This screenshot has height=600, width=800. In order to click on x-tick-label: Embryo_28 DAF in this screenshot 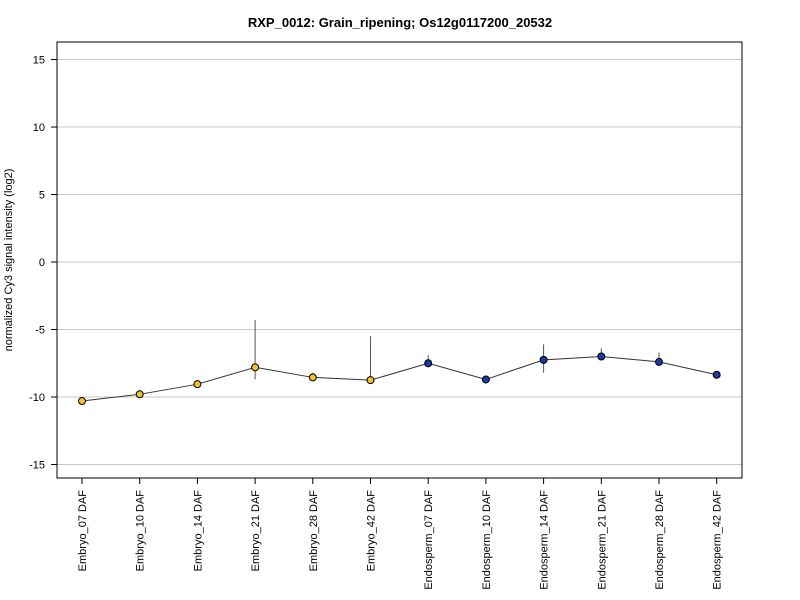, I will do `click(314, 531)`.